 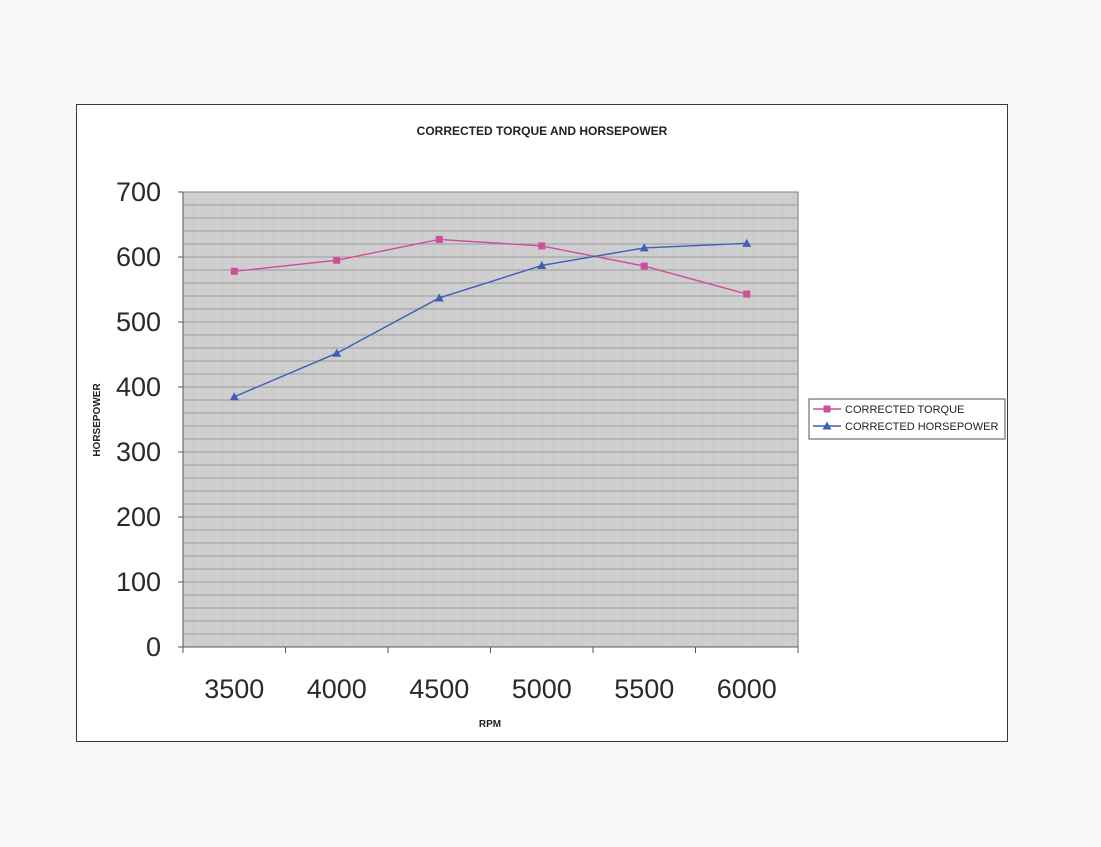 What do you see at coordinates (97, 420) in the screenshot?
I see `y-axis-label: HORSEPOWER` at bounding box center [97, 420].